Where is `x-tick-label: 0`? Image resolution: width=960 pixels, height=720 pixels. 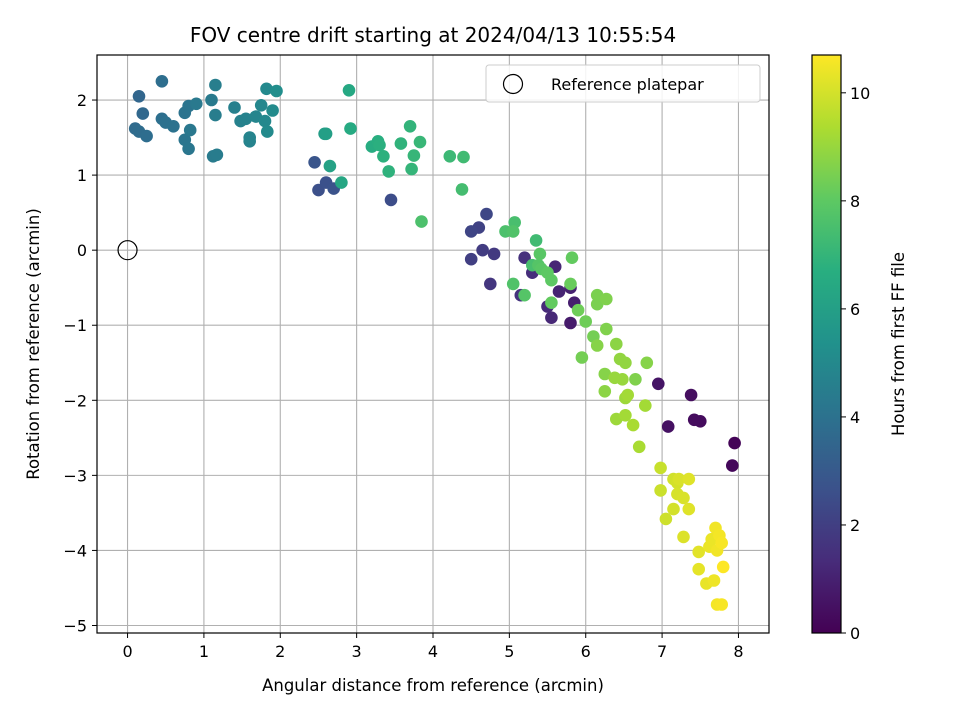
x-tick-label: 0 is located at coordinates (127, 651).